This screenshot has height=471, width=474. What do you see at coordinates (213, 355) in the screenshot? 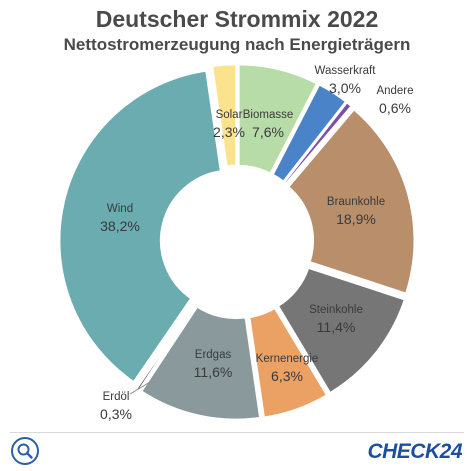
I see `label-name-erdgas: Erdgas` at bounding box center [213, 355].